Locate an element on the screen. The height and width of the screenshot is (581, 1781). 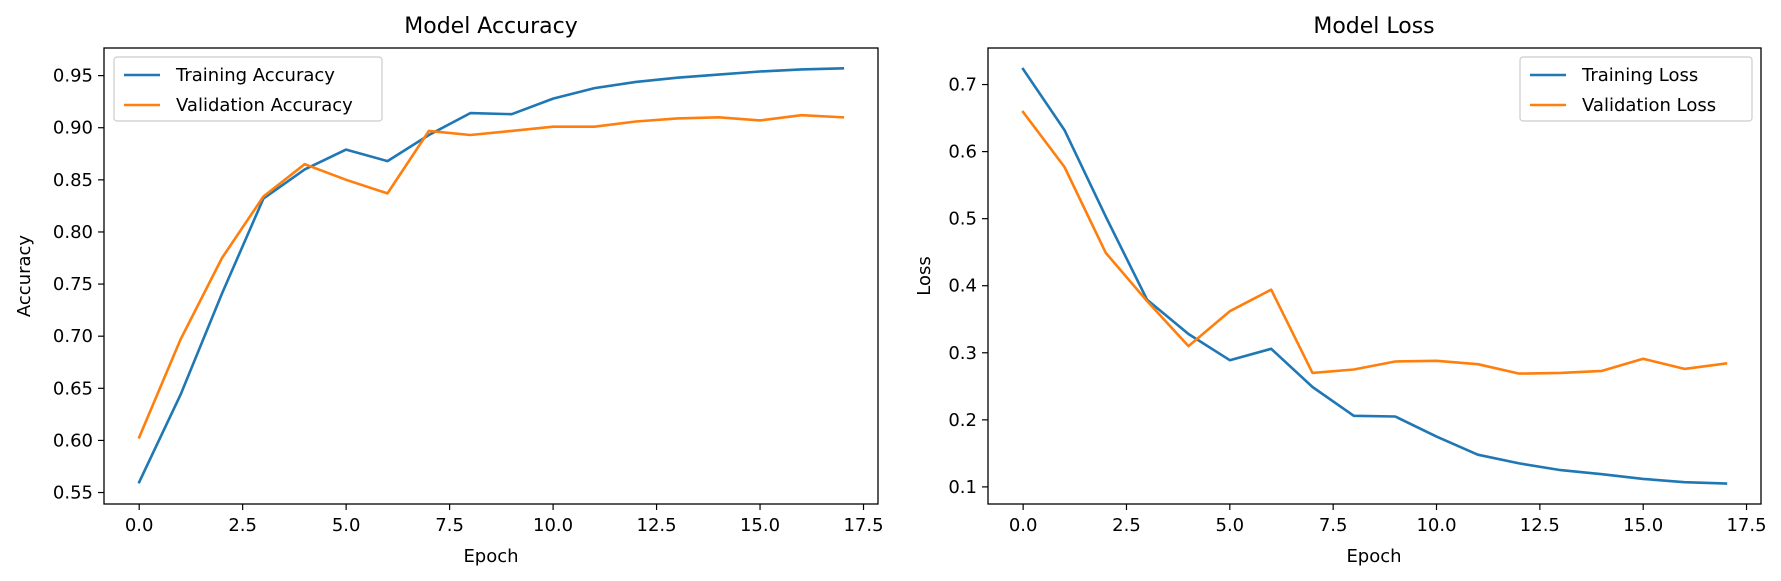
accuracy-chart-title: Model Accuracy is located at coordinates (491, 26).